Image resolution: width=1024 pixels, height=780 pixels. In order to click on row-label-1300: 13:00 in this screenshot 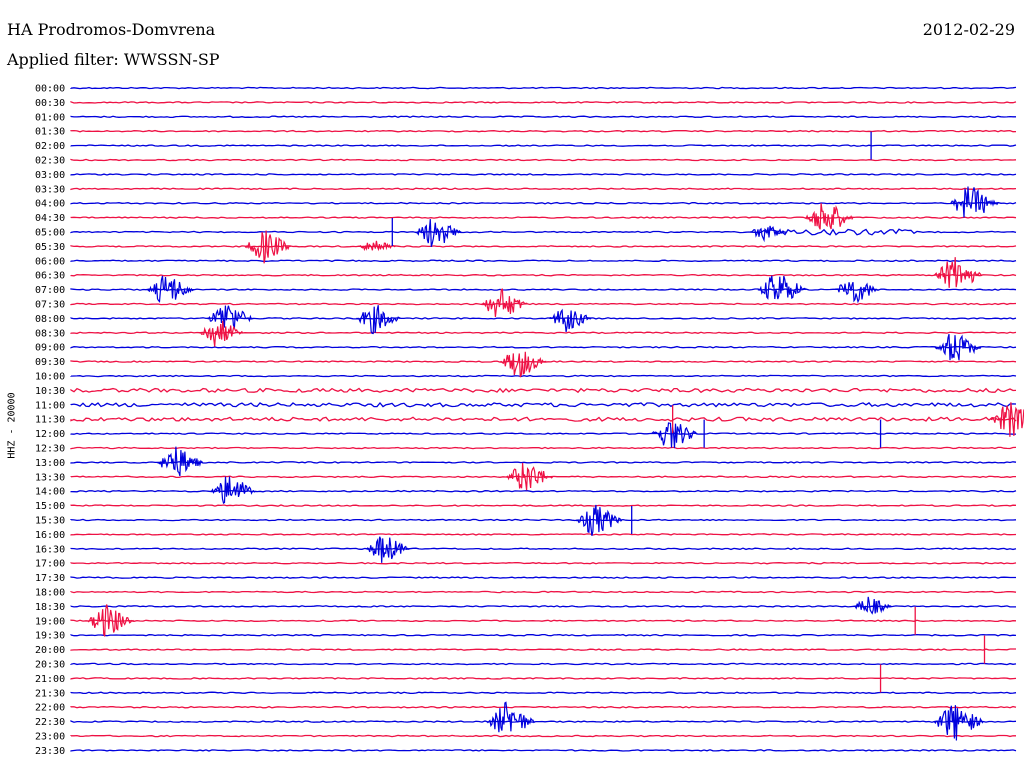, I will do `click(50, 463)`.